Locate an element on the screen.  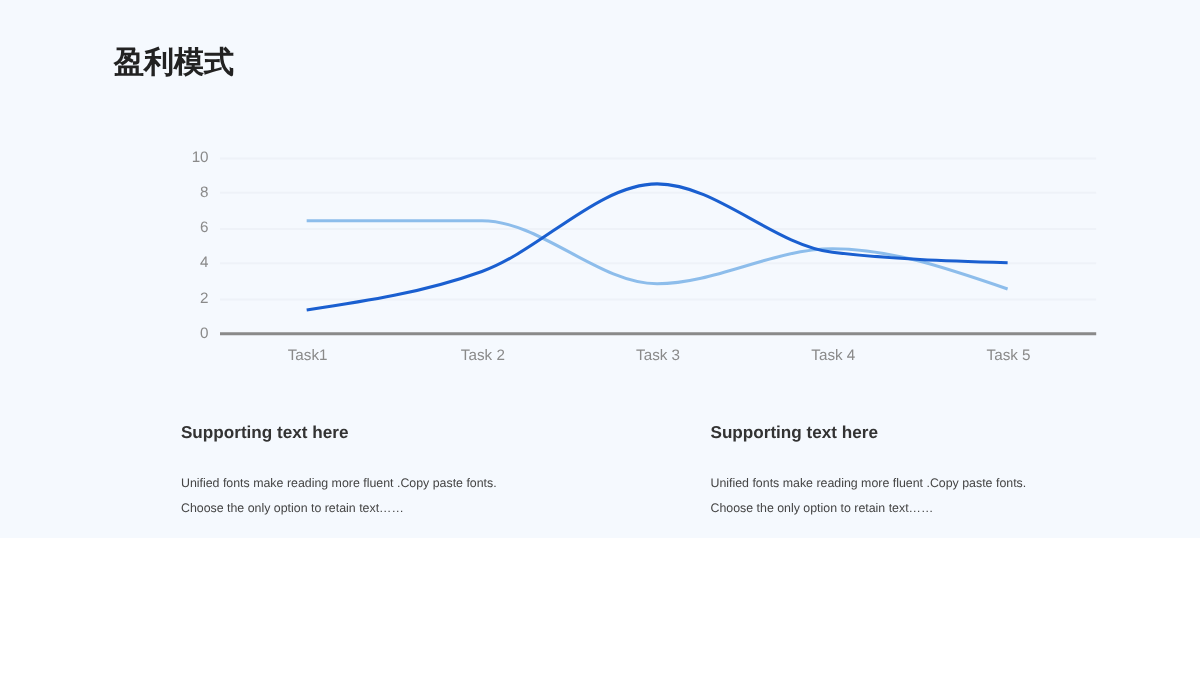
x-tick-label: Task1 is located at coordinates (307, 355).